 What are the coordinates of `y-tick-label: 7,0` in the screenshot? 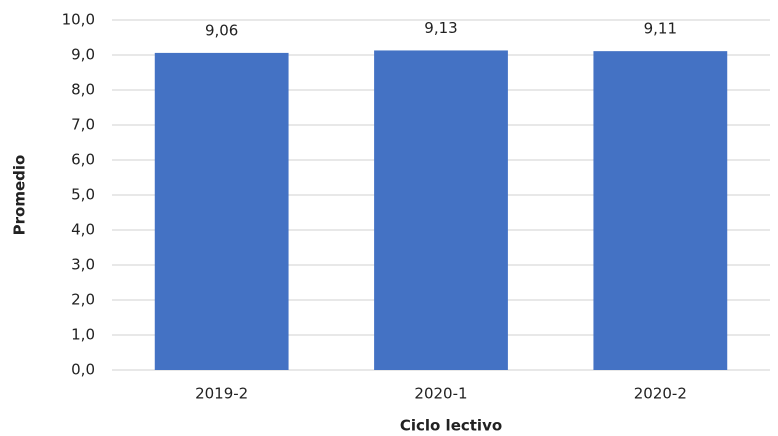 It's located at (83, 125).